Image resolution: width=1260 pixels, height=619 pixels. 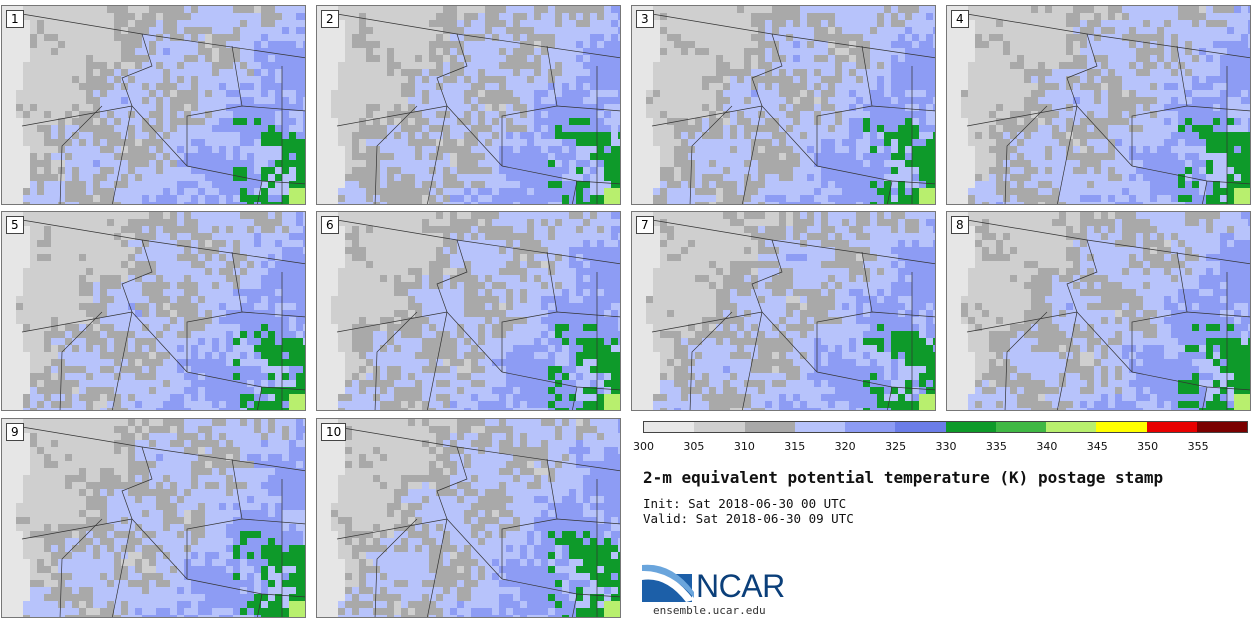 I want to click on logo-wordmark: NCAR, so click(x=740, y=586).